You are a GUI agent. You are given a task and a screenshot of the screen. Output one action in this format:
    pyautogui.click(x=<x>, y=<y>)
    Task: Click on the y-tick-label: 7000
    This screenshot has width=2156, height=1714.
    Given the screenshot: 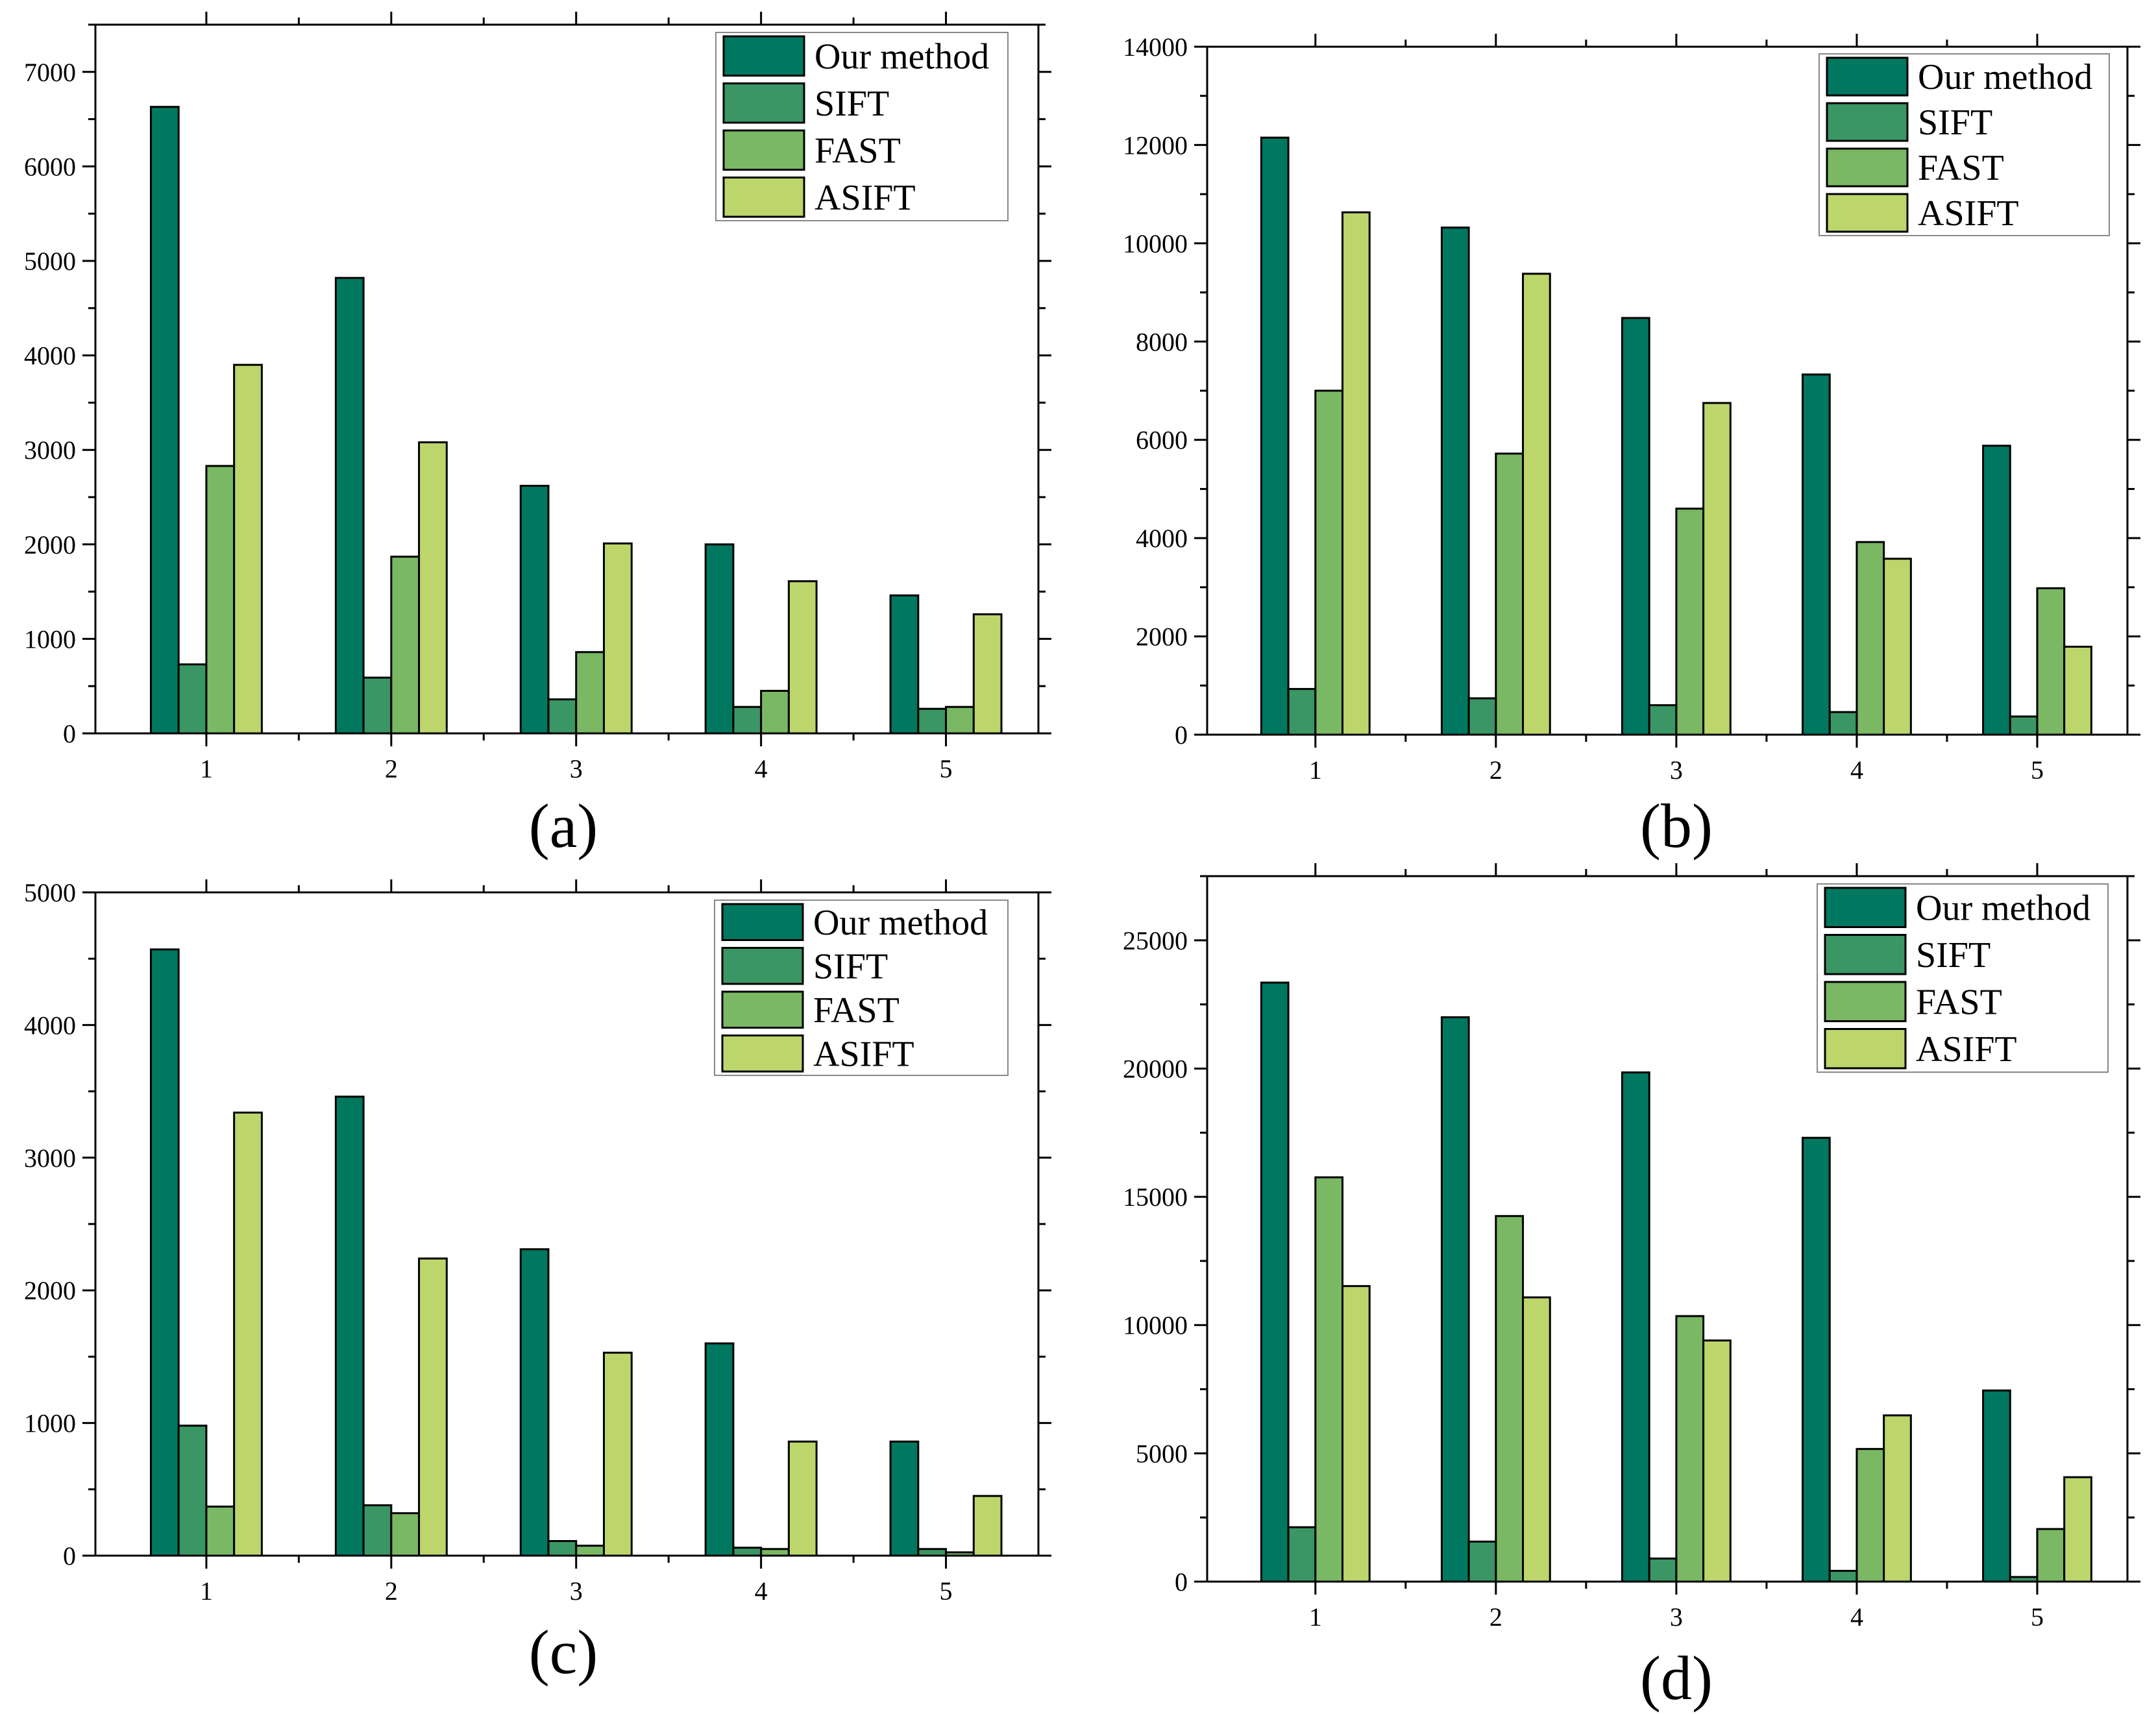 What is the action you would take?
    pyautogui.click(x=50, y=72)
    